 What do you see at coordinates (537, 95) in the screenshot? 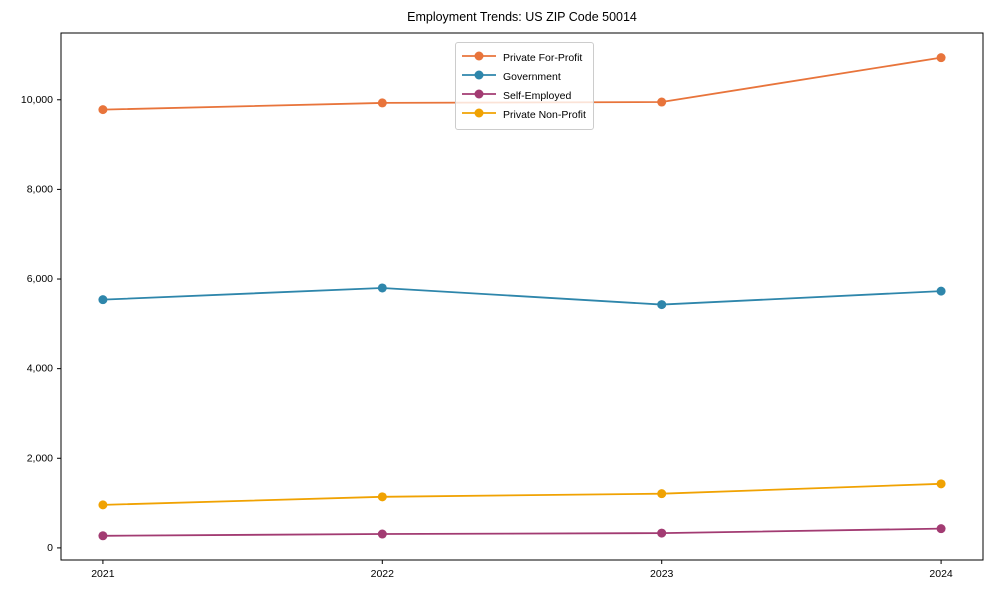
I see `legend-label: Self-Employed` at bounding box center [537, 95].